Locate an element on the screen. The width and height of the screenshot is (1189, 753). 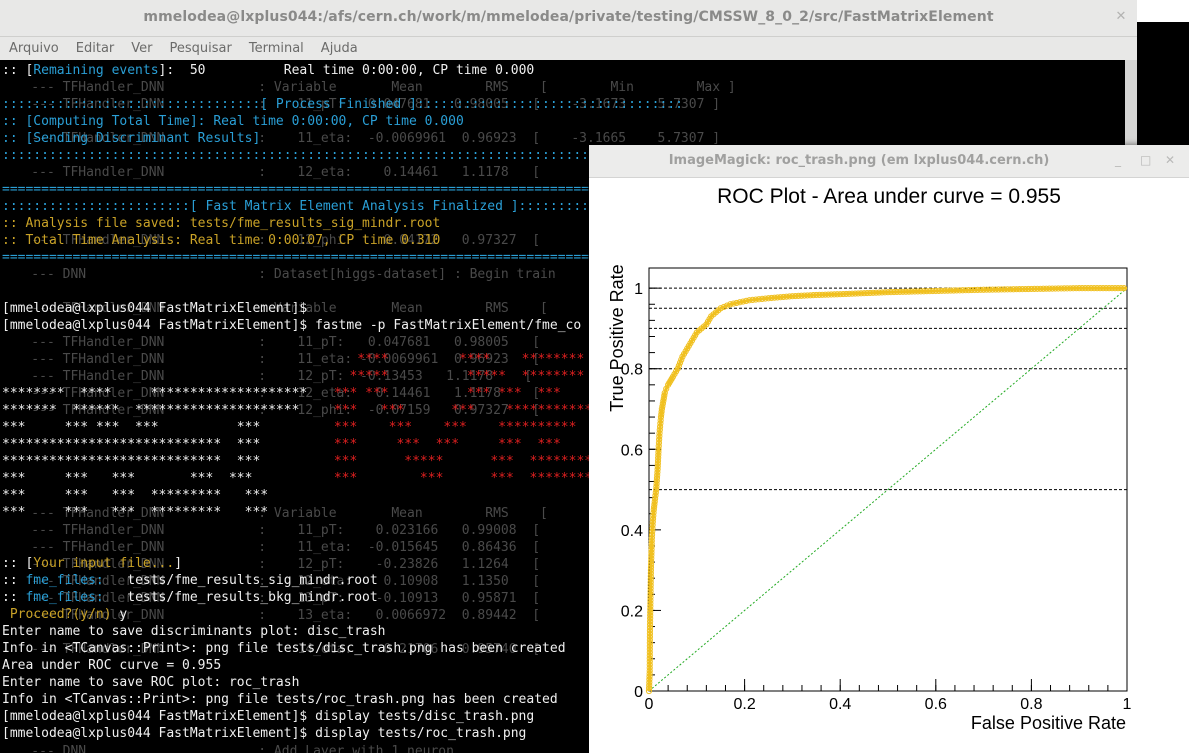
banner-white-row: ******* ****** ********************* is located at coordinates (151, 410).